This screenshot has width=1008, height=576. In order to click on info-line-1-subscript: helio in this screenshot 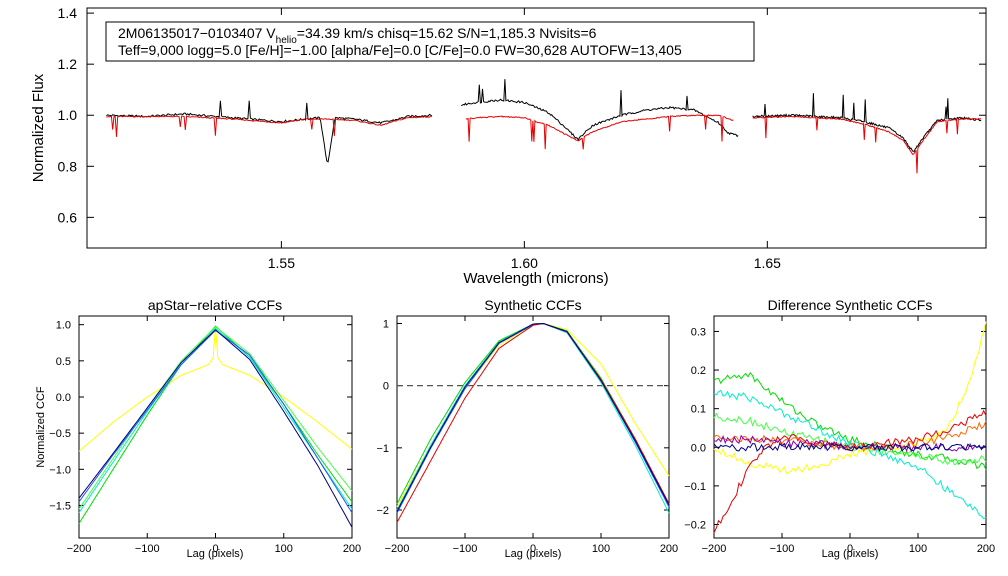, I will do `click(287, 40)`.